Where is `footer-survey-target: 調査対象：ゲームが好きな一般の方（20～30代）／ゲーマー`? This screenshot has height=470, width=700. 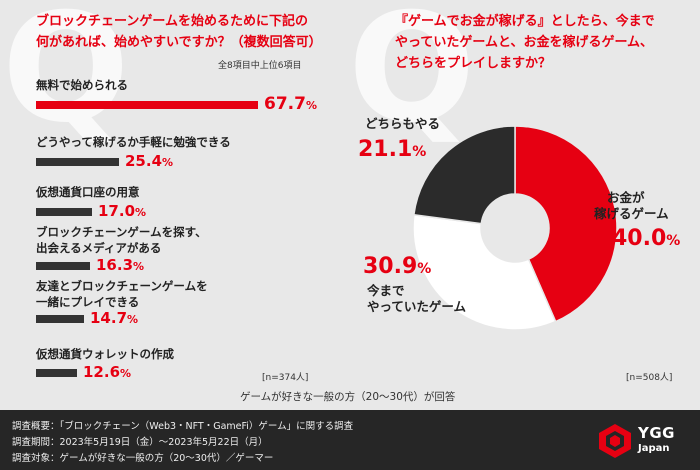
footer-survey-target: 調査対象：ゲームが好きな一般の方（20～30代）／ゲーマー is located at coordinates (143, 458).